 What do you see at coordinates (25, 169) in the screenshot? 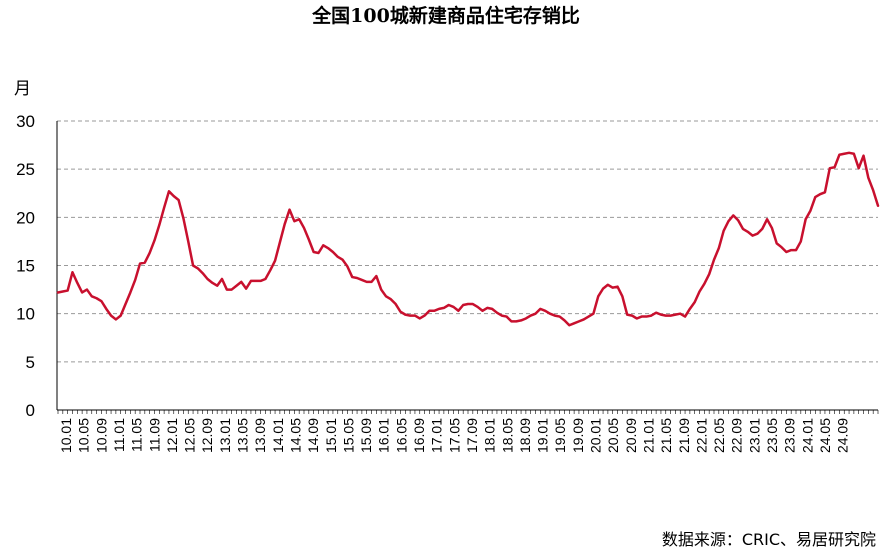
I see `y-tick-label: 25` at bounding box center [25, 169].